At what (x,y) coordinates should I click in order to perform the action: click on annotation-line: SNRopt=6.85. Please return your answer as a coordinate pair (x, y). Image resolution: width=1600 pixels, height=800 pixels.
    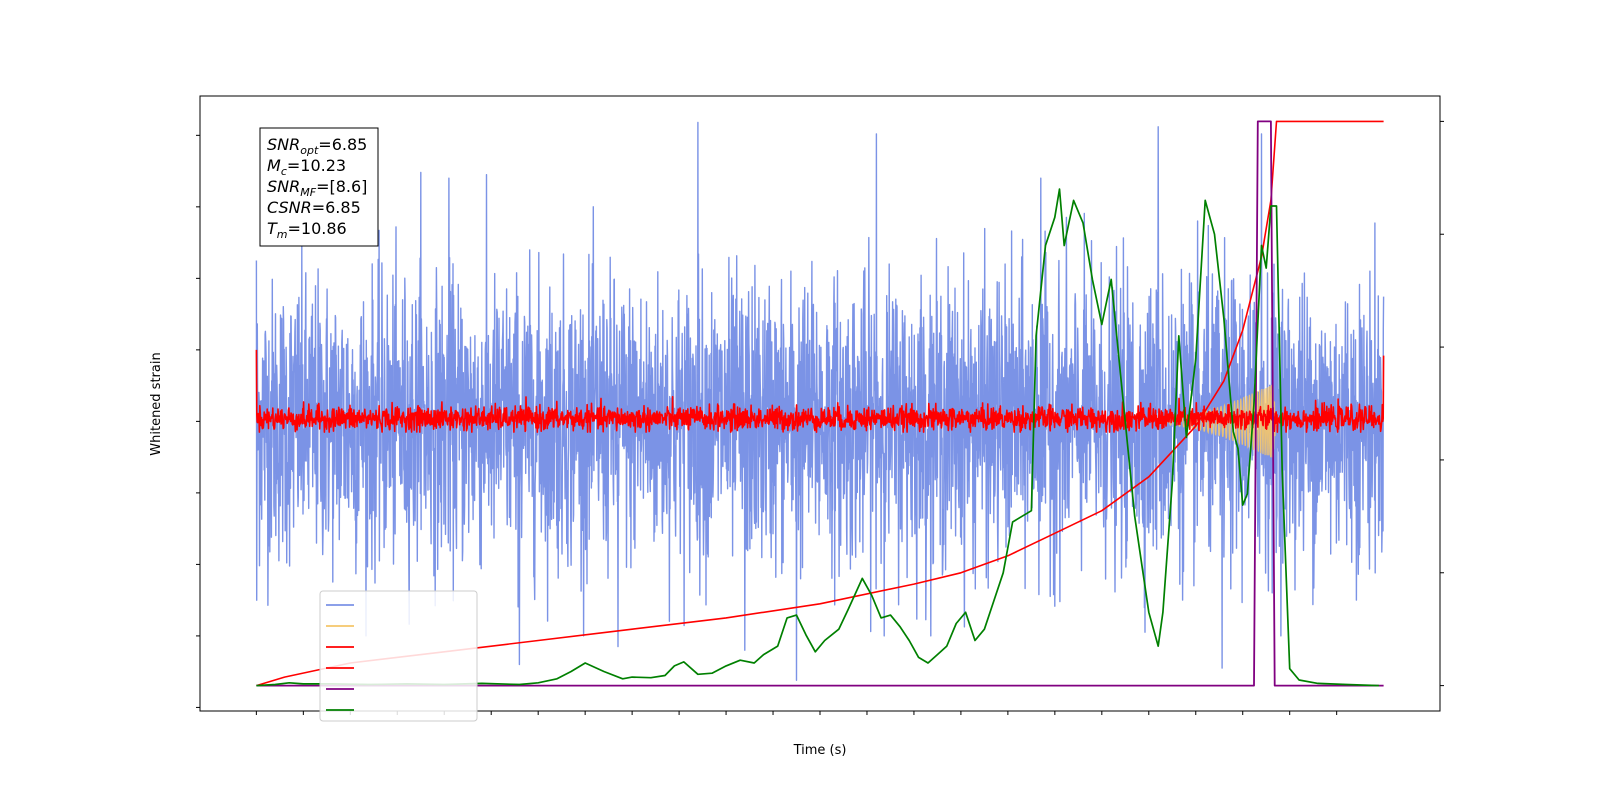
    Looking at the image, I should click on (317, 146).